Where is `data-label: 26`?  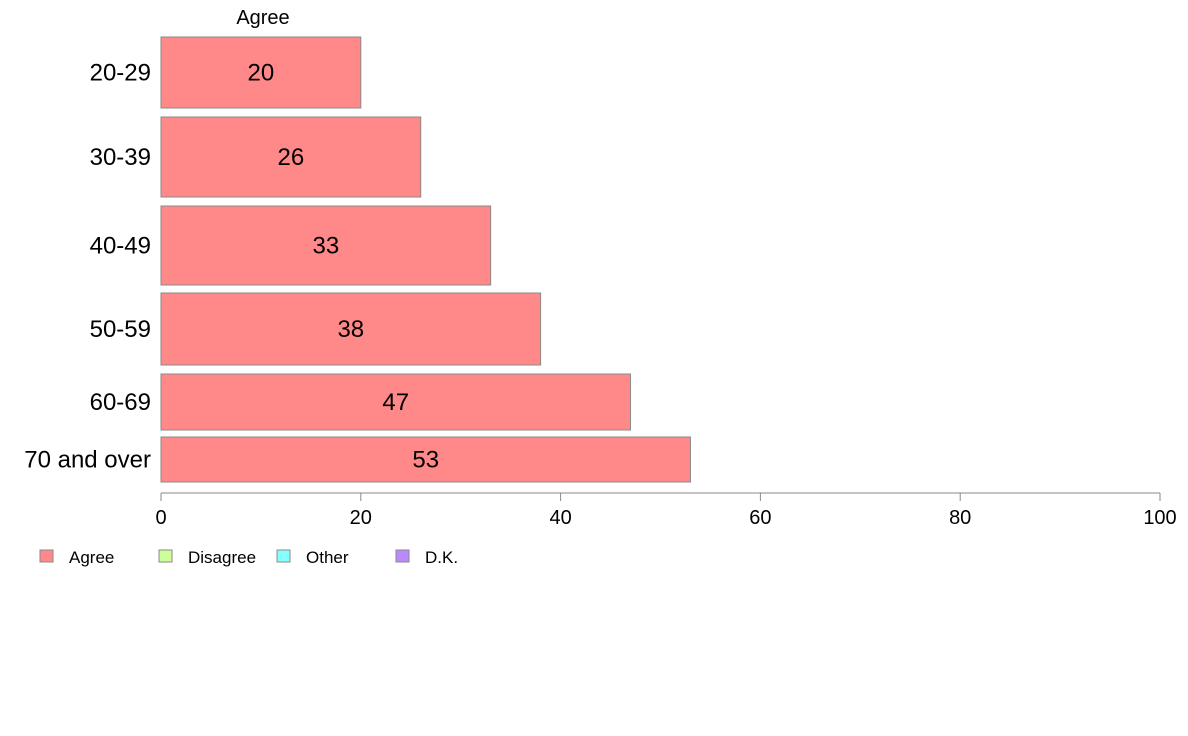
data-label: 26 is located at coordinates (291, 157).